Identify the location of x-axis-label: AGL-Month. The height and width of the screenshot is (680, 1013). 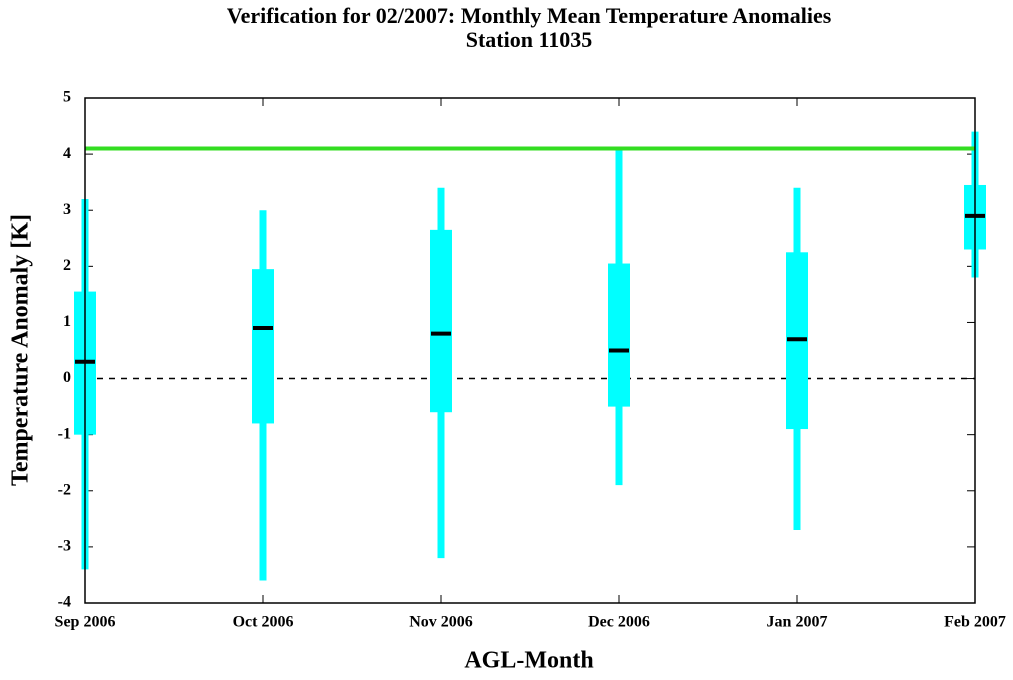
(528, 661).